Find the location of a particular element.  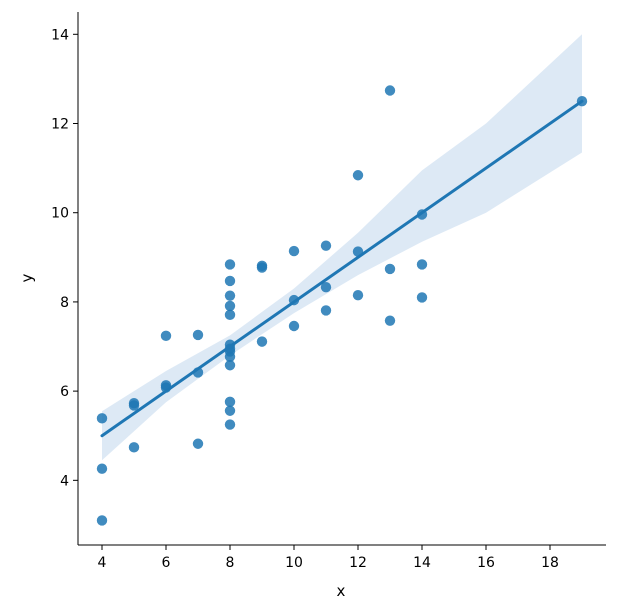

y-tick-label: 14 is located at coordinates (60, 35).